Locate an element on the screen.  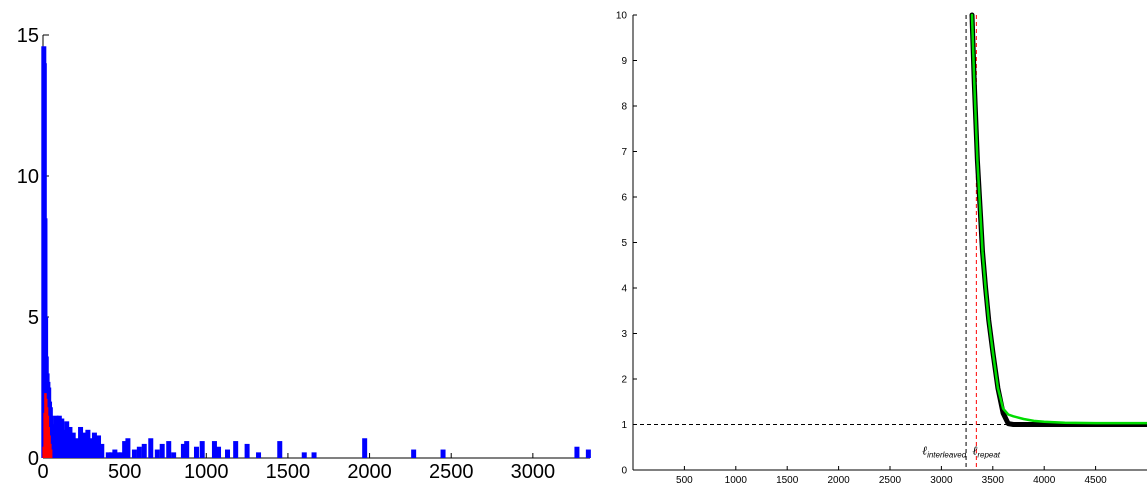
left-x-tick-label: 2500 is located at coordinates (451, 472).